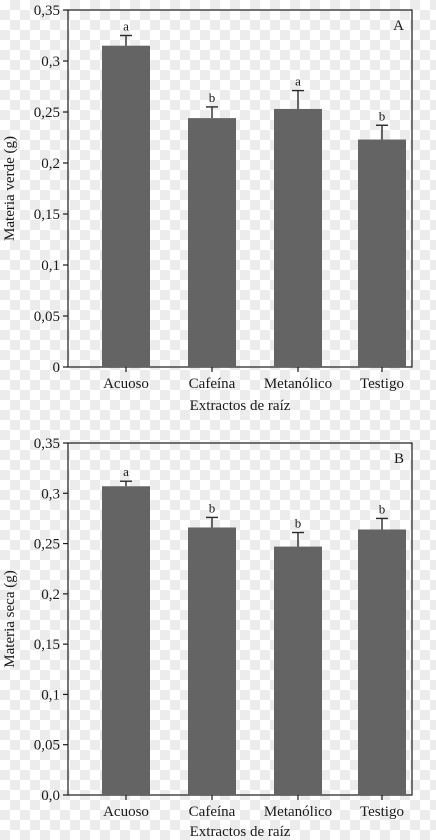 This screenshot has width=436, height=840. What do you see at coordinates (10, 618) in the screenshot?
I see `y-axis-title: Materia seca (g)` at bounding box center [10, 618].